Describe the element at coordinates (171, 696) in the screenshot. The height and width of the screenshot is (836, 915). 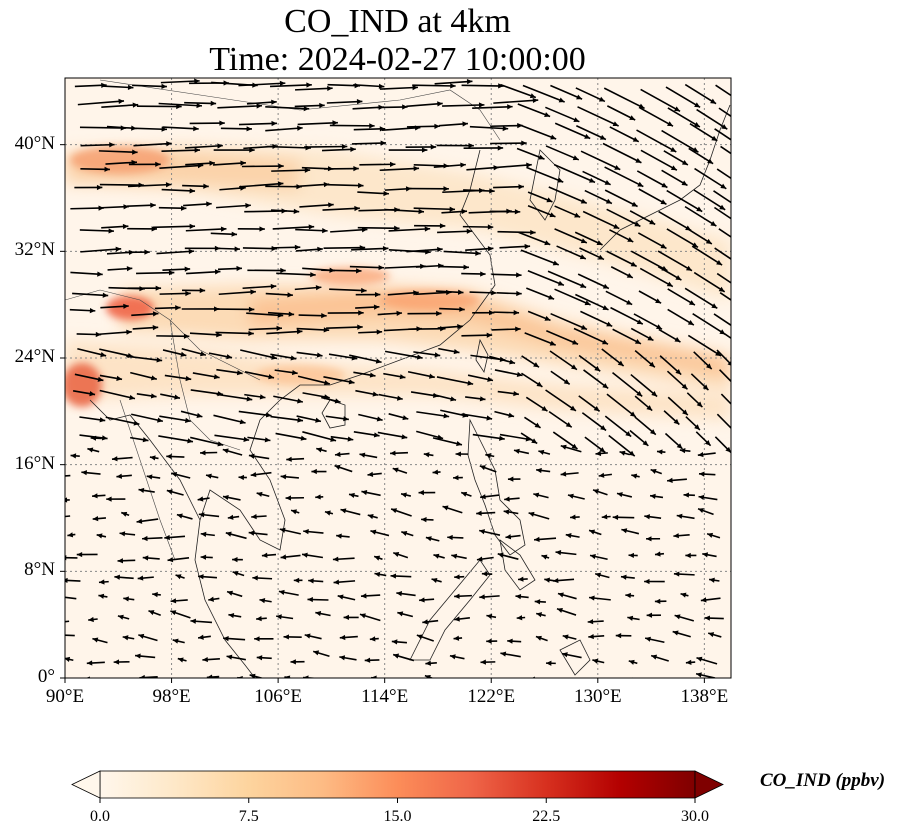
I see `lon-tick-label: 98°E` at that location.